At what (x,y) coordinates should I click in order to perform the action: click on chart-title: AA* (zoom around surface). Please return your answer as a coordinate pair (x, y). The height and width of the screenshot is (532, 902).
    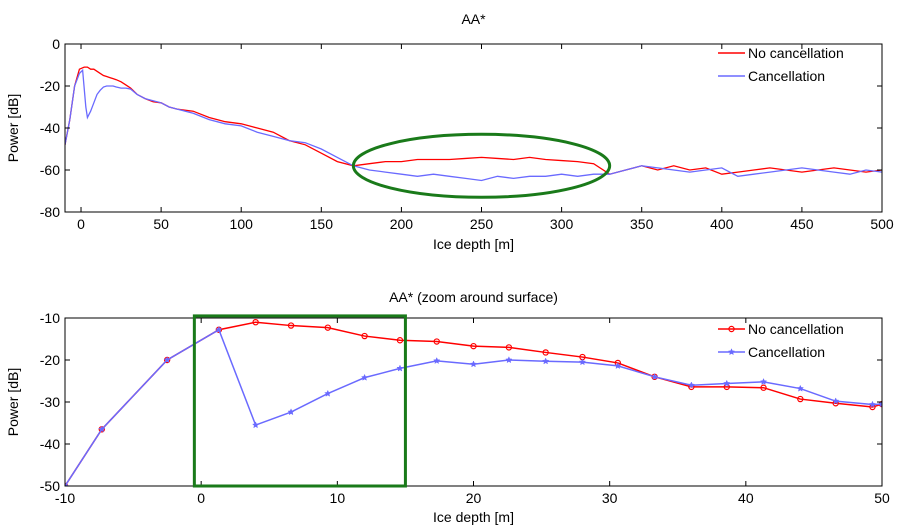
    Looking at the image, I should click on (473, 297).